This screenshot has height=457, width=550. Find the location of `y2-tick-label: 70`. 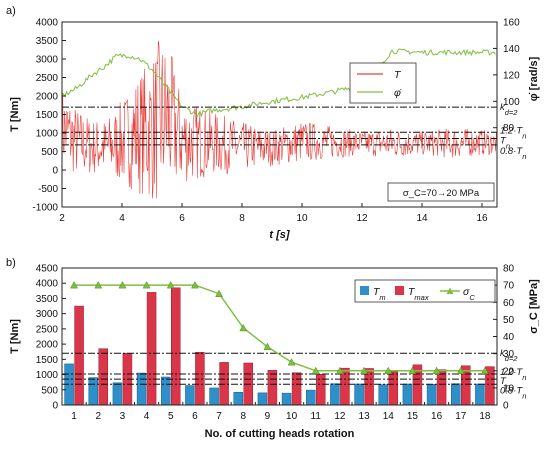

y2-tick-label: 70 is located at coordinates (509, 286).